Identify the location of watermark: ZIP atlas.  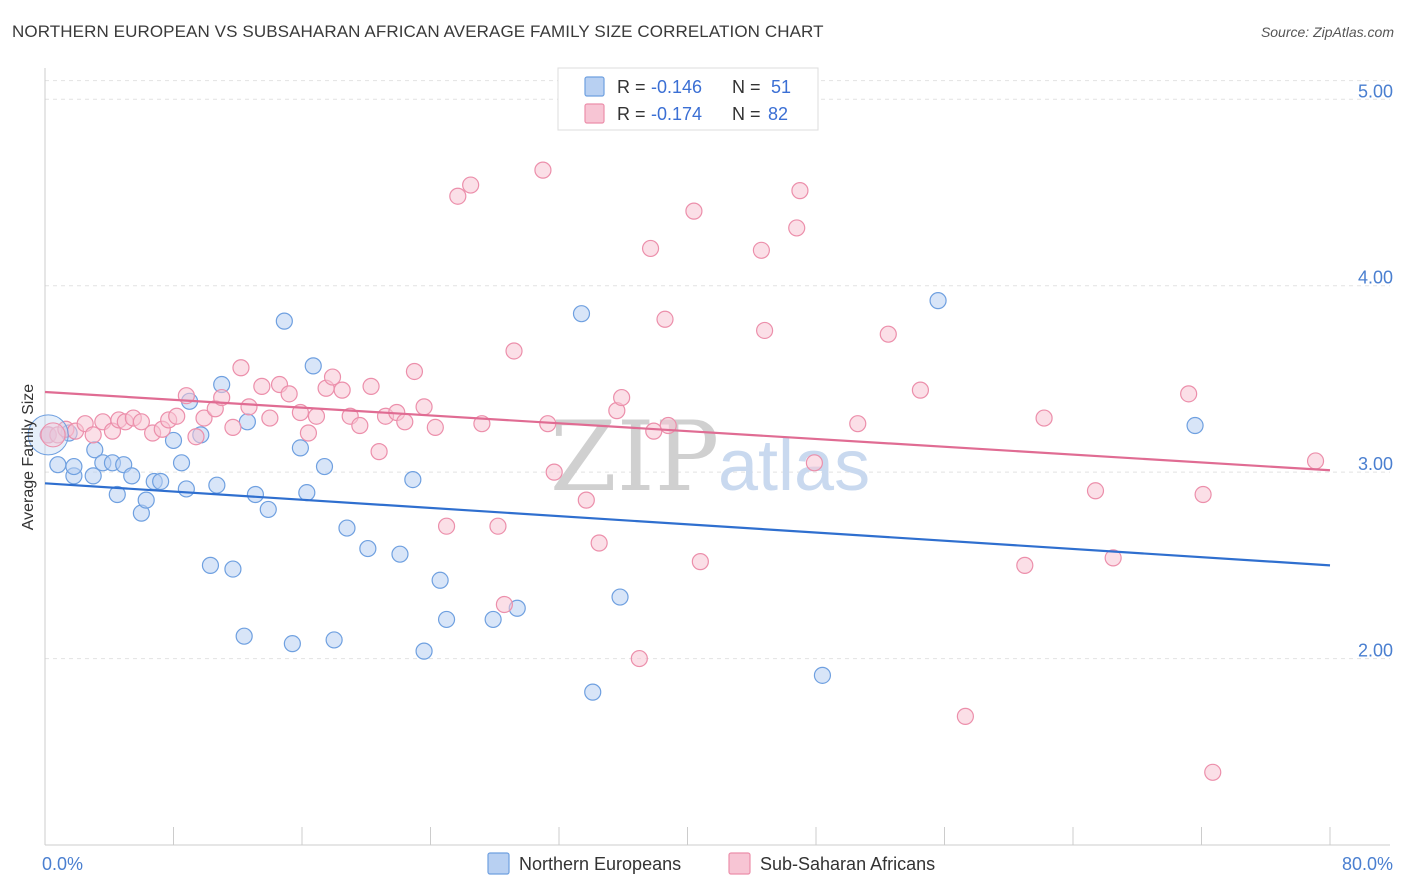
(710, 457).